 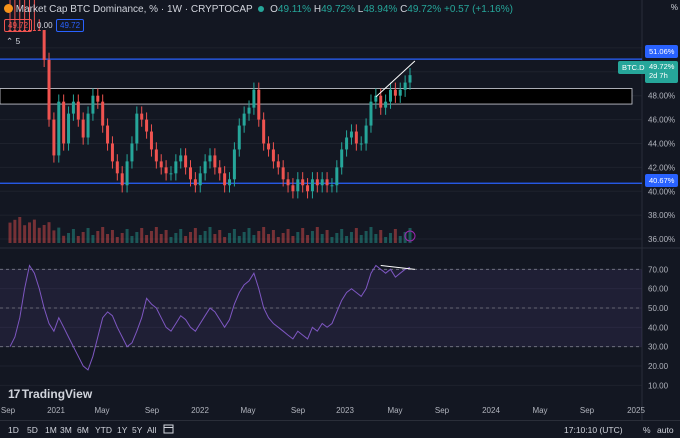 I want to click on range-6m: 6M, so click(x=83, y=430).